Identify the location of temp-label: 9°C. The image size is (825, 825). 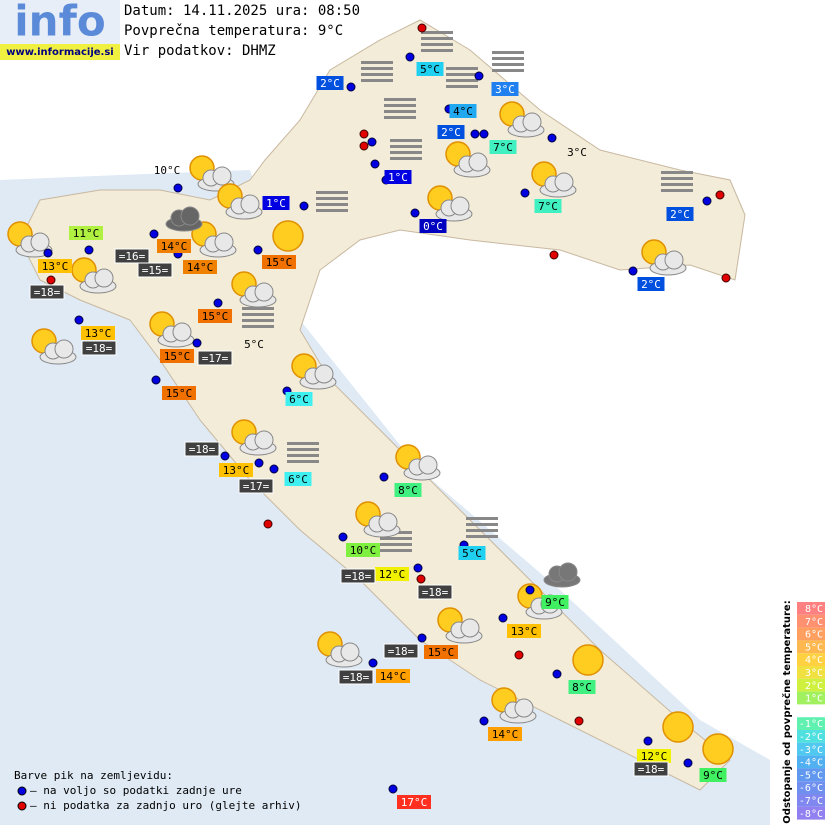
(555, 602).